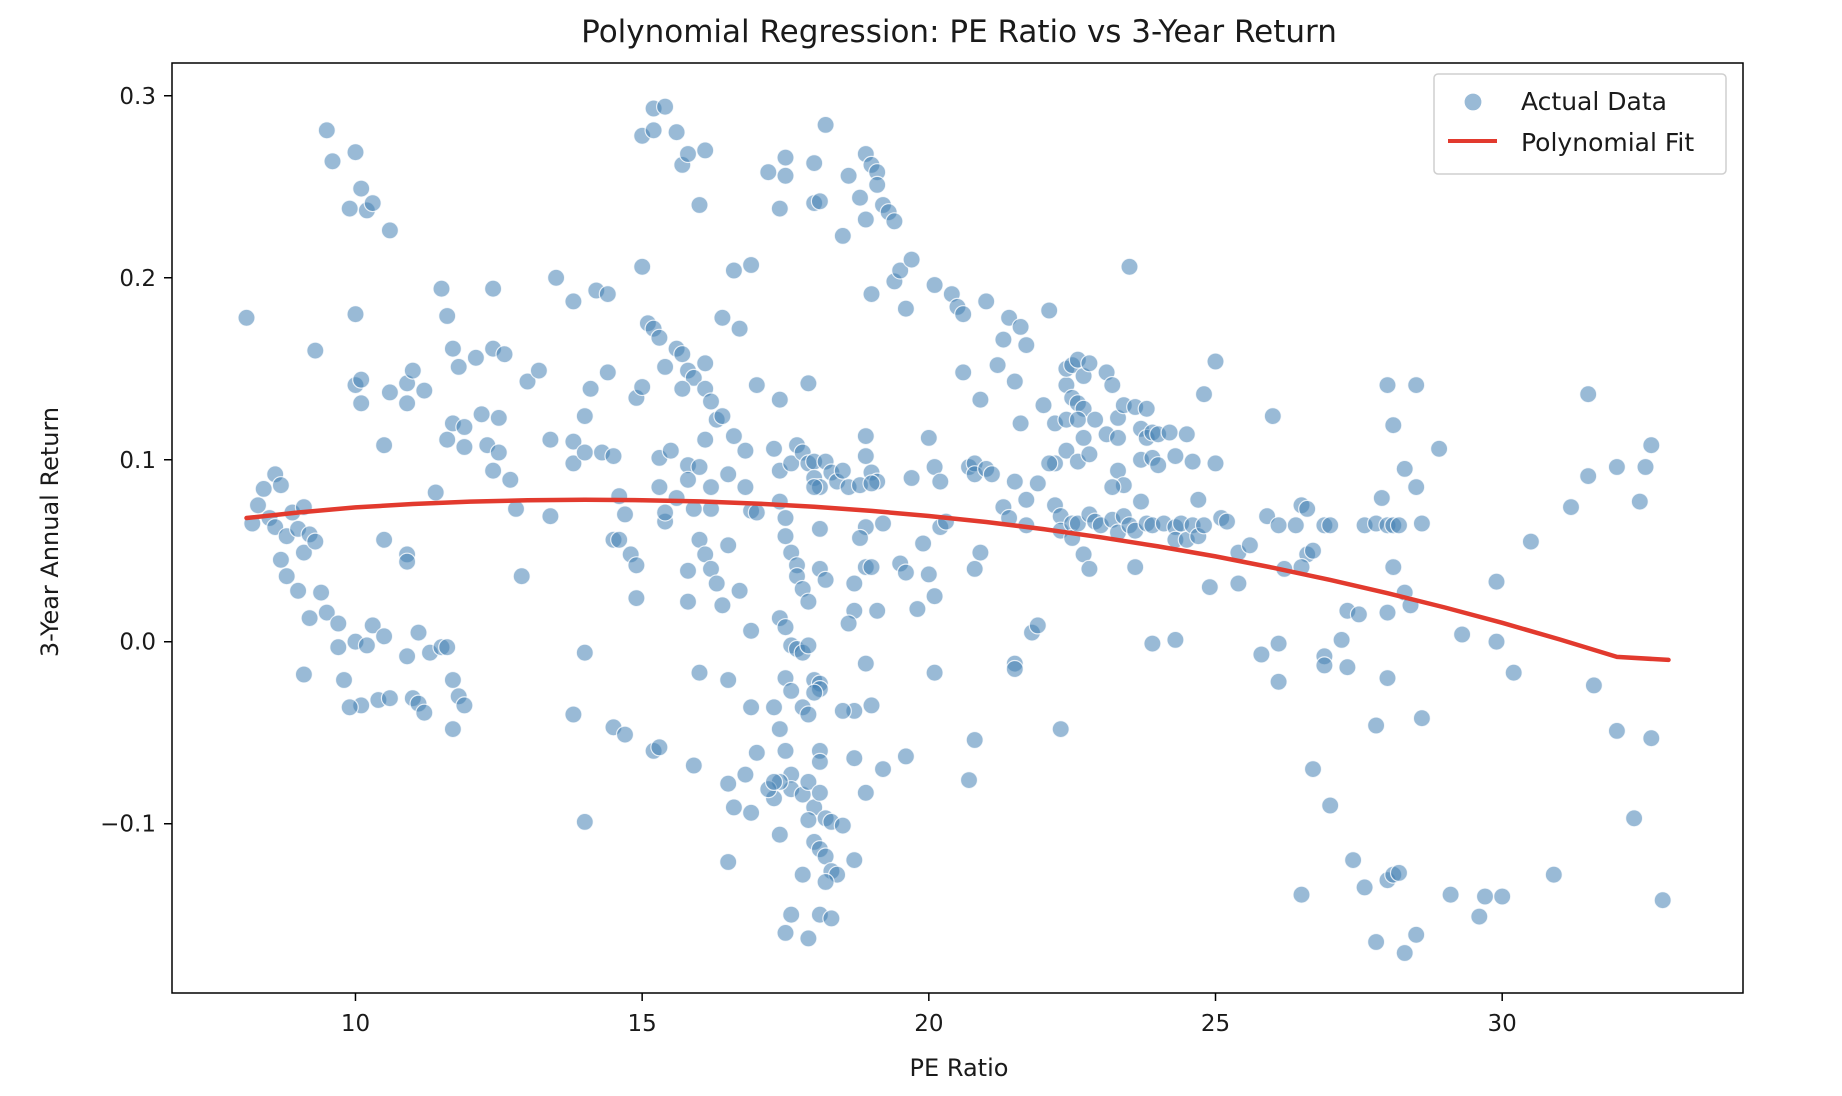 This screenshot has height=1096, width=1842. Describe the element at coordinates (1594, 101) in the screenshot. I see `legend-label-actual-data: Actual Data` at that location.